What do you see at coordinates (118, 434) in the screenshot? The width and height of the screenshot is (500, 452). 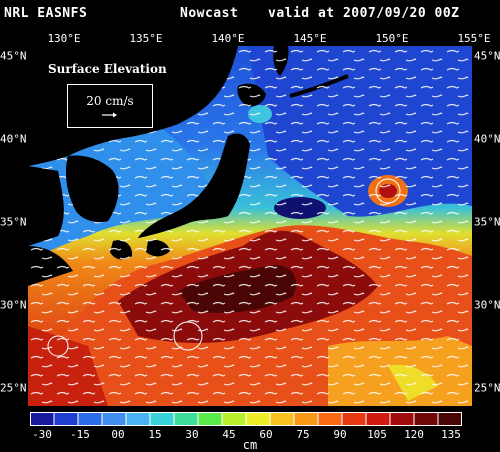 I see `colorbar-tick: 00` at bounding box center [118, 434].